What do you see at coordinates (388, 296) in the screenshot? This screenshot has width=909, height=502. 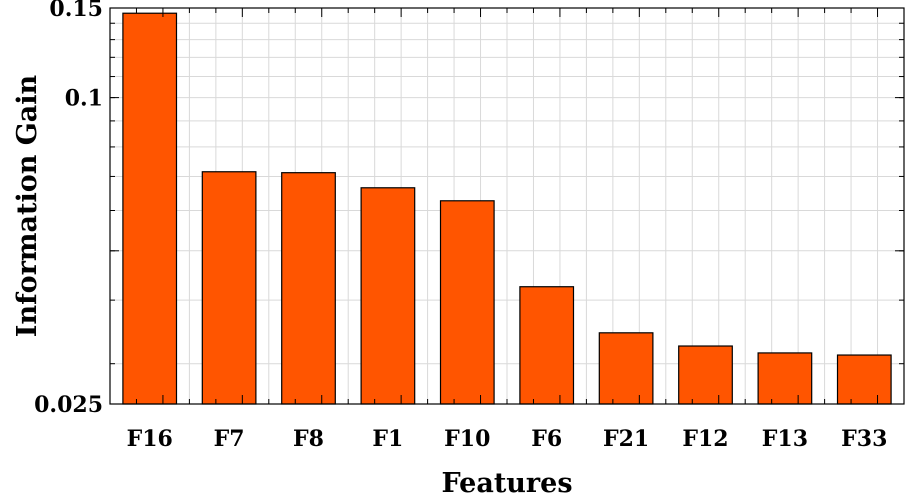 I see `bar-f1` at bounding box center [388, 296].